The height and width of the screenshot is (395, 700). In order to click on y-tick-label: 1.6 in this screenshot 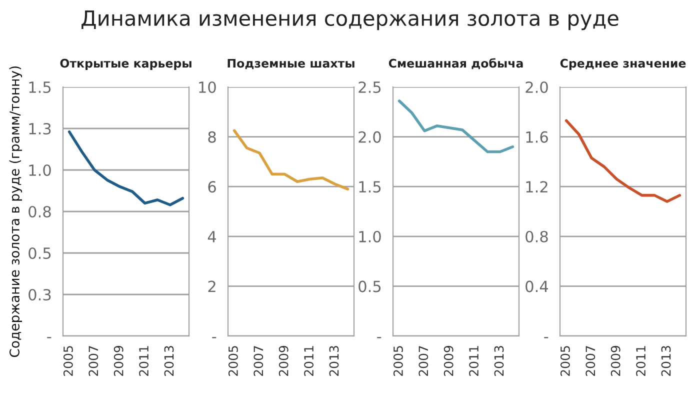, I will do `click(537, 137)`.